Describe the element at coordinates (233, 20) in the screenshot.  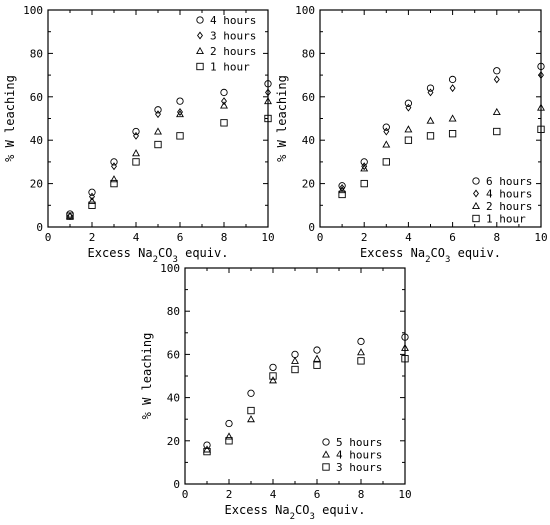
I see `legend-label: 4 hours` at that location.